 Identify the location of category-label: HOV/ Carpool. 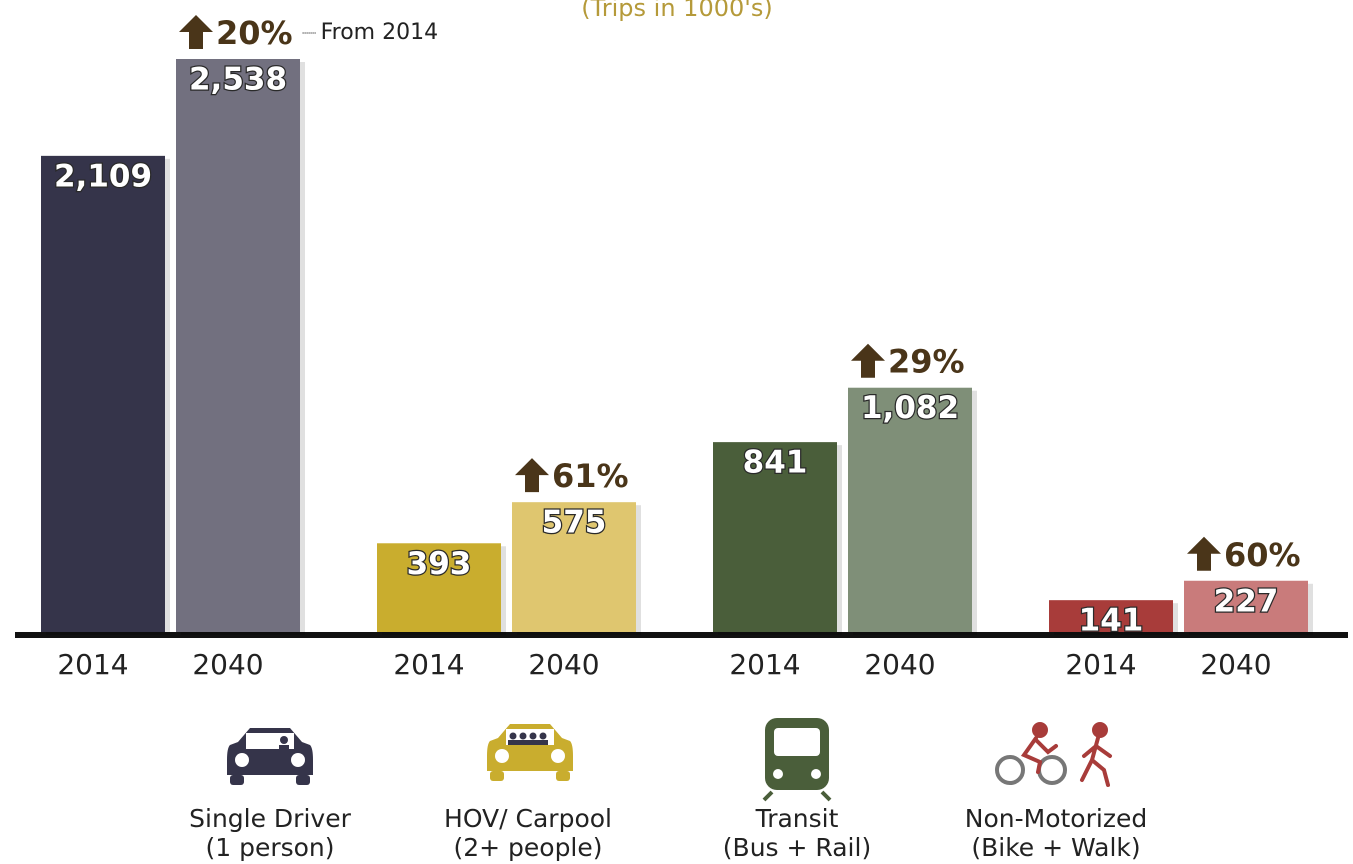
(528, 818).